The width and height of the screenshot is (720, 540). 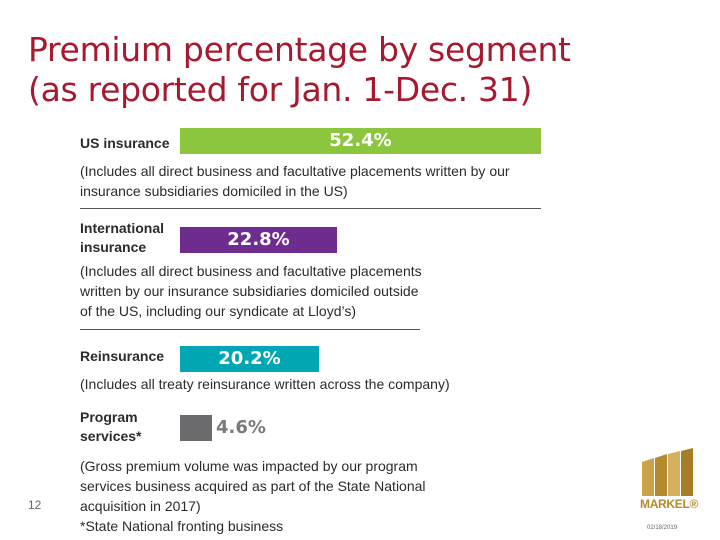 I want to click on bar-us-insurance, so click(x=360, y=141).